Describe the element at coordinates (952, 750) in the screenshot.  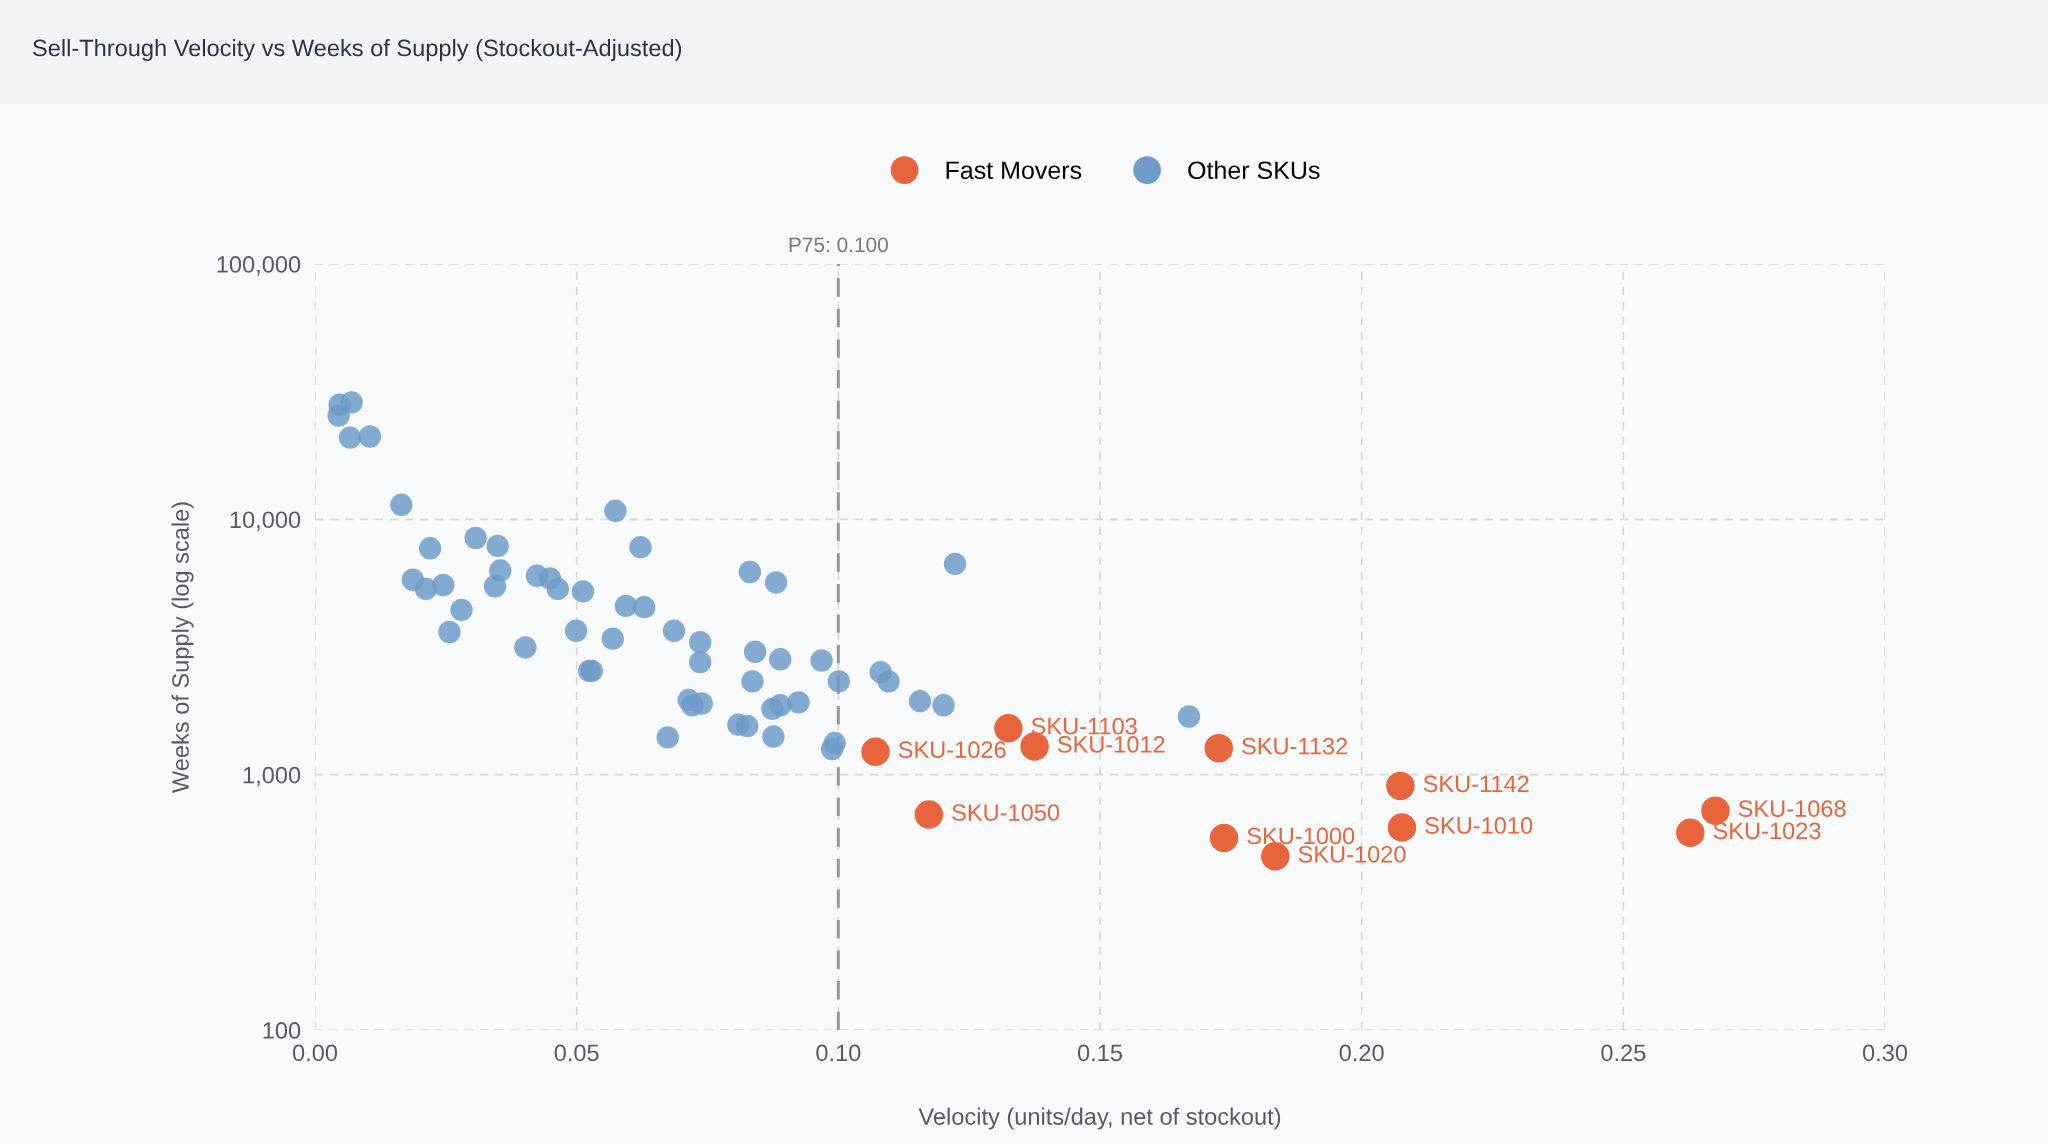
I see `annotation: SKU-1026` at that location.